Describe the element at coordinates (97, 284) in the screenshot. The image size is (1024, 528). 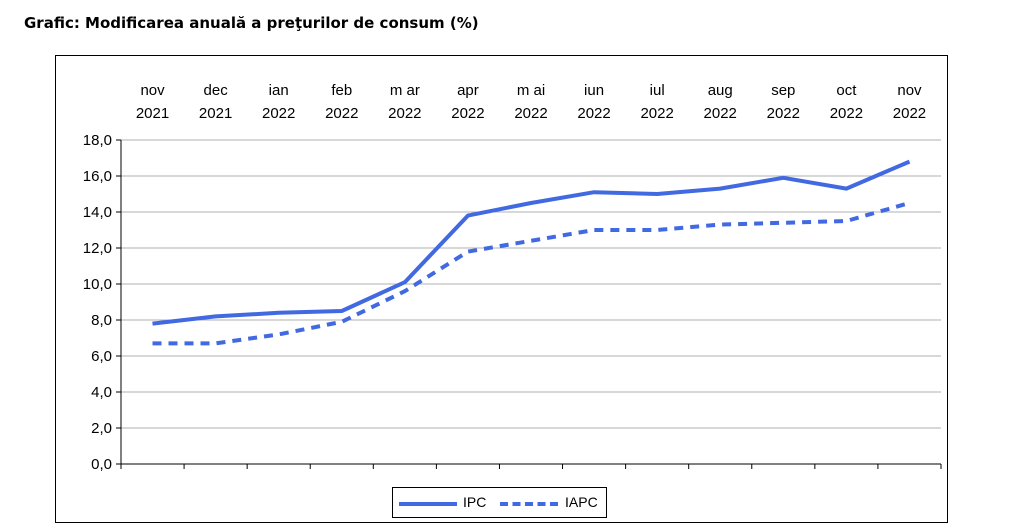
I see `y-tick-label: 10,0` at that location.